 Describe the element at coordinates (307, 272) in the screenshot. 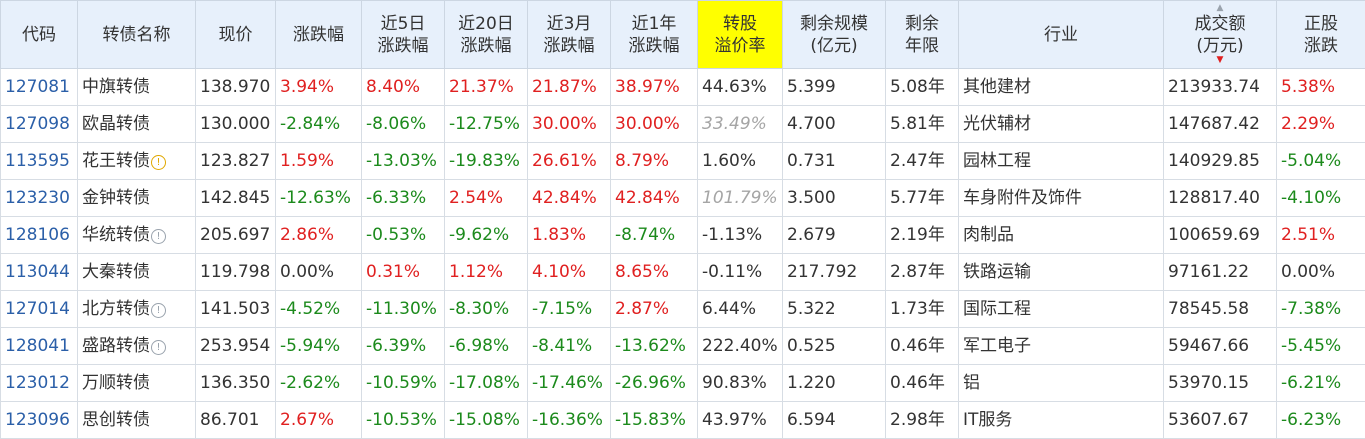

I see `change-cell-value: 0.00%` at that location.